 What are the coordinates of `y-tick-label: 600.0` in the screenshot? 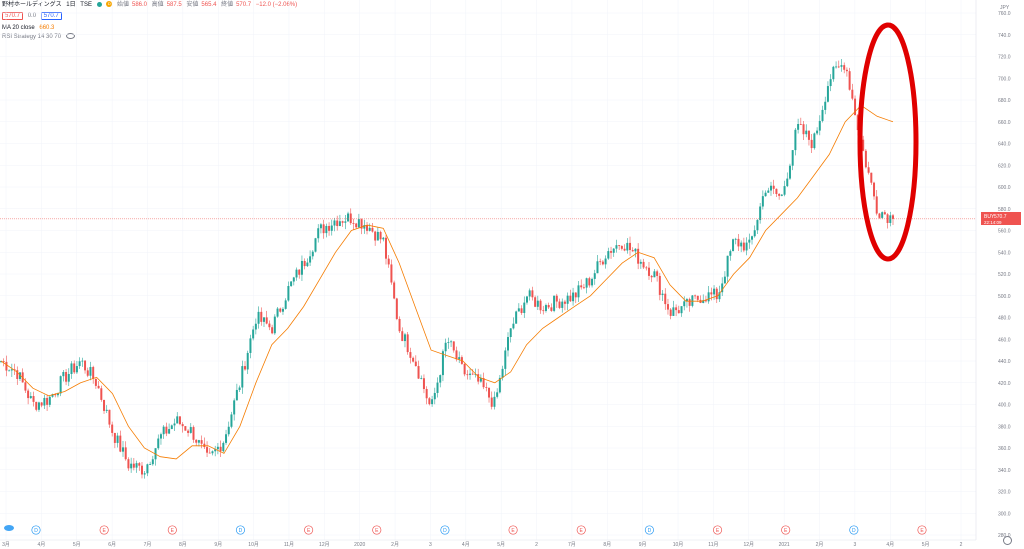 It's located at (1004, 188).